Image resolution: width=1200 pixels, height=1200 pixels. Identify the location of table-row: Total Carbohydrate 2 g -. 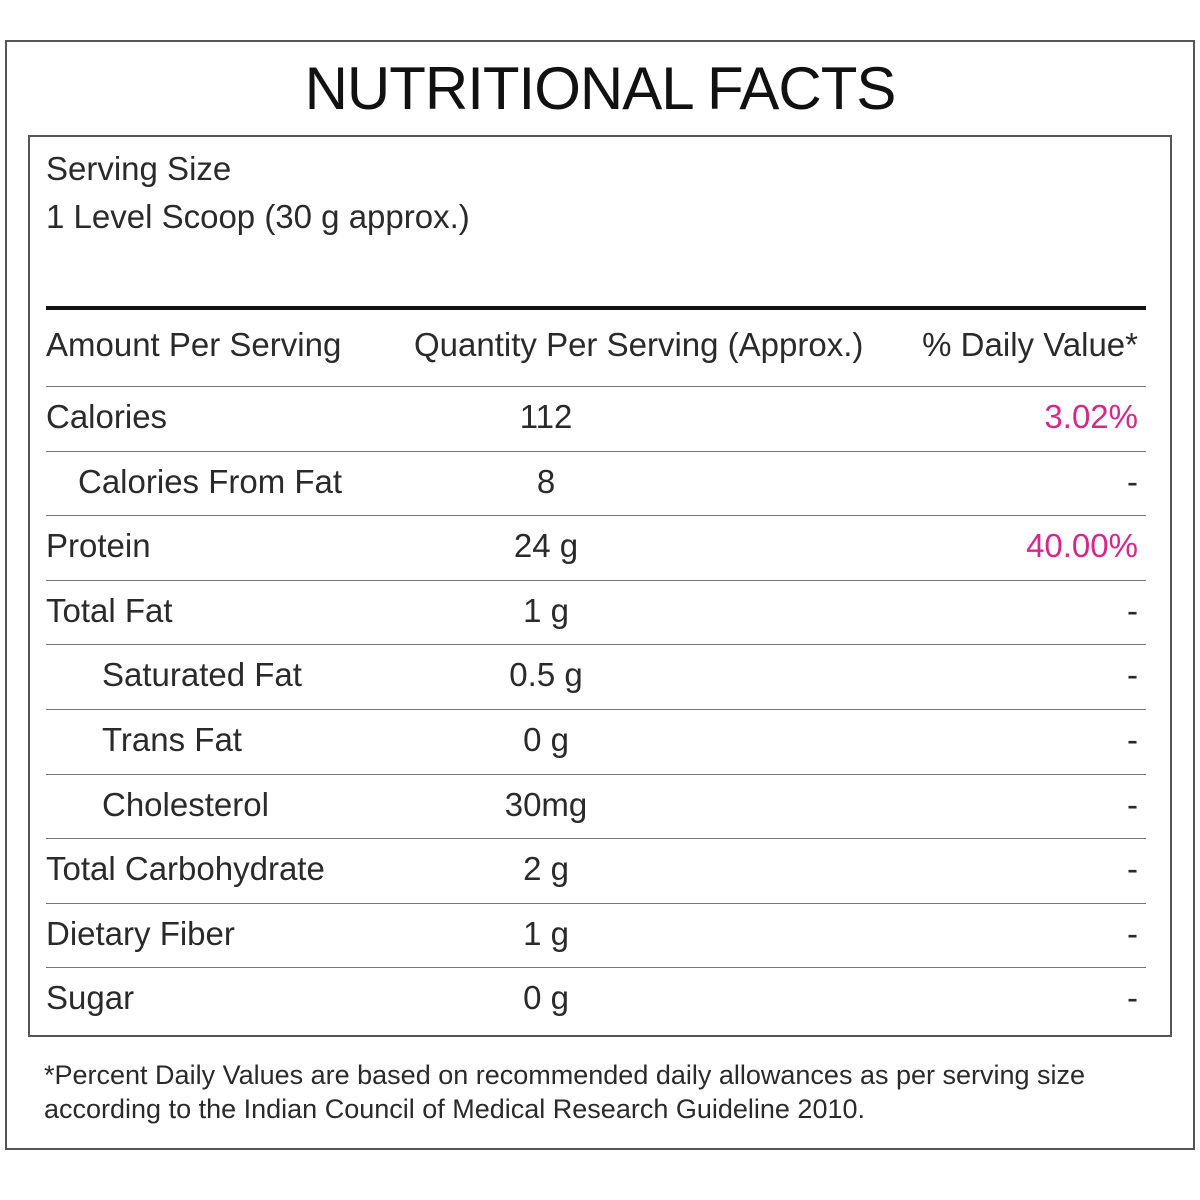
(596, 870).